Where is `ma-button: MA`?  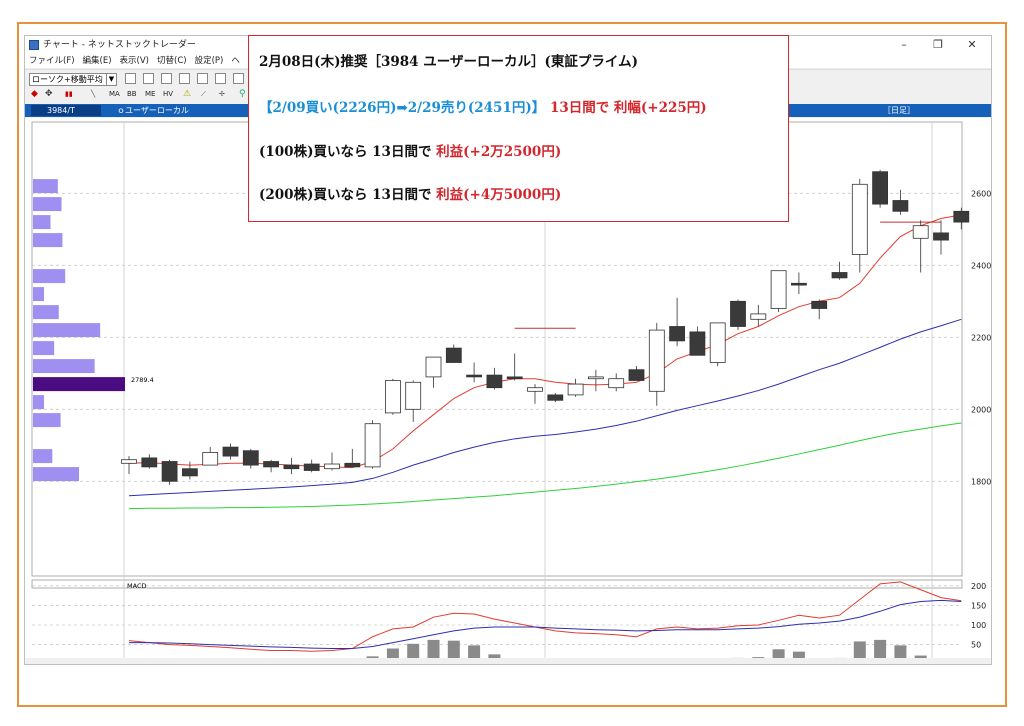
ma-button: MA is located at coordinates (114, 94).